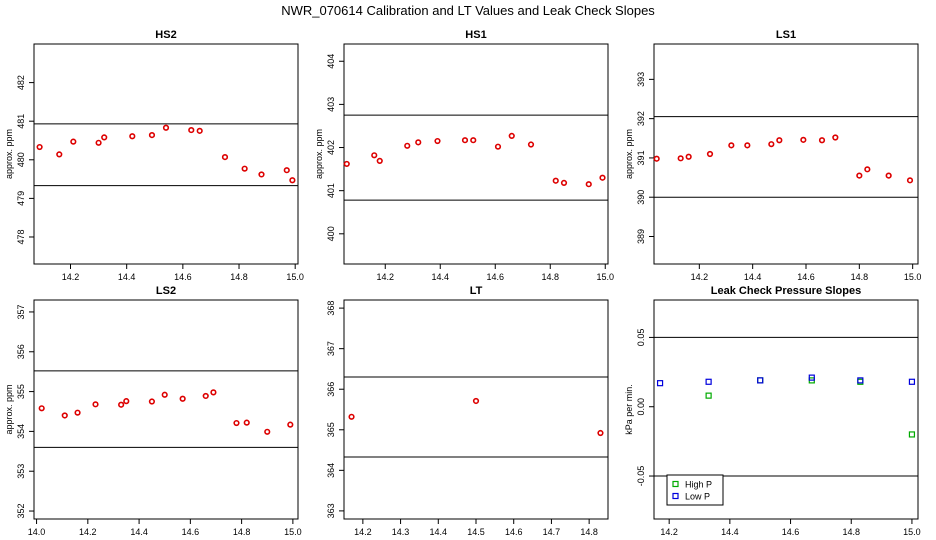 The width and height of the screenshot is (936, 540). I want to click on y-tick-label: 481, so click(21, 121).